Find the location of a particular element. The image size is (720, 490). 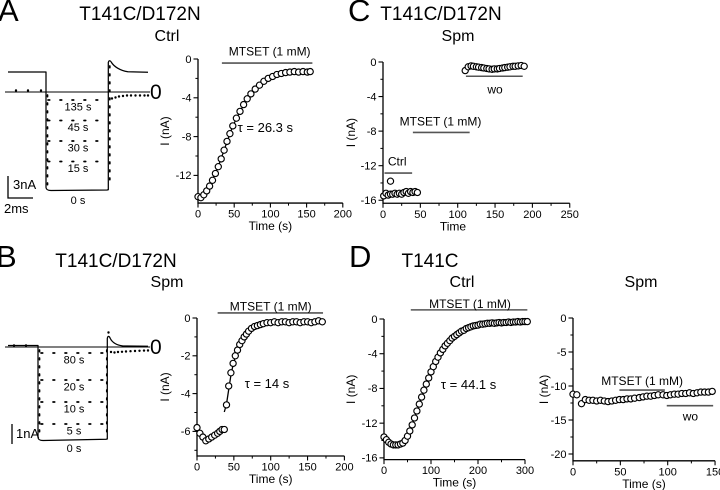

svg-text: -2 is located at coordinates (186, 357).